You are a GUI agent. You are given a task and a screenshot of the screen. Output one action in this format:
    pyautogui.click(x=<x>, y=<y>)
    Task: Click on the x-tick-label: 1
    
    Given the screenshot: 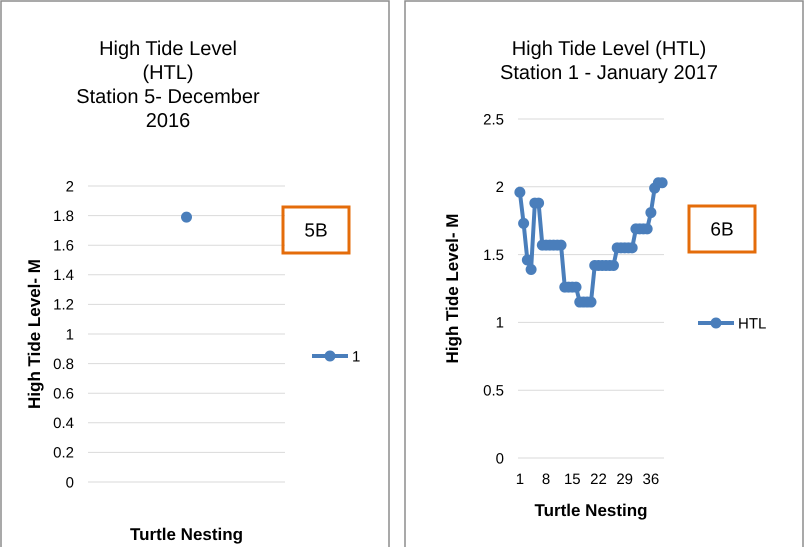 What is the action you would take?
    pyautogui.click(x=520, y=479)
    